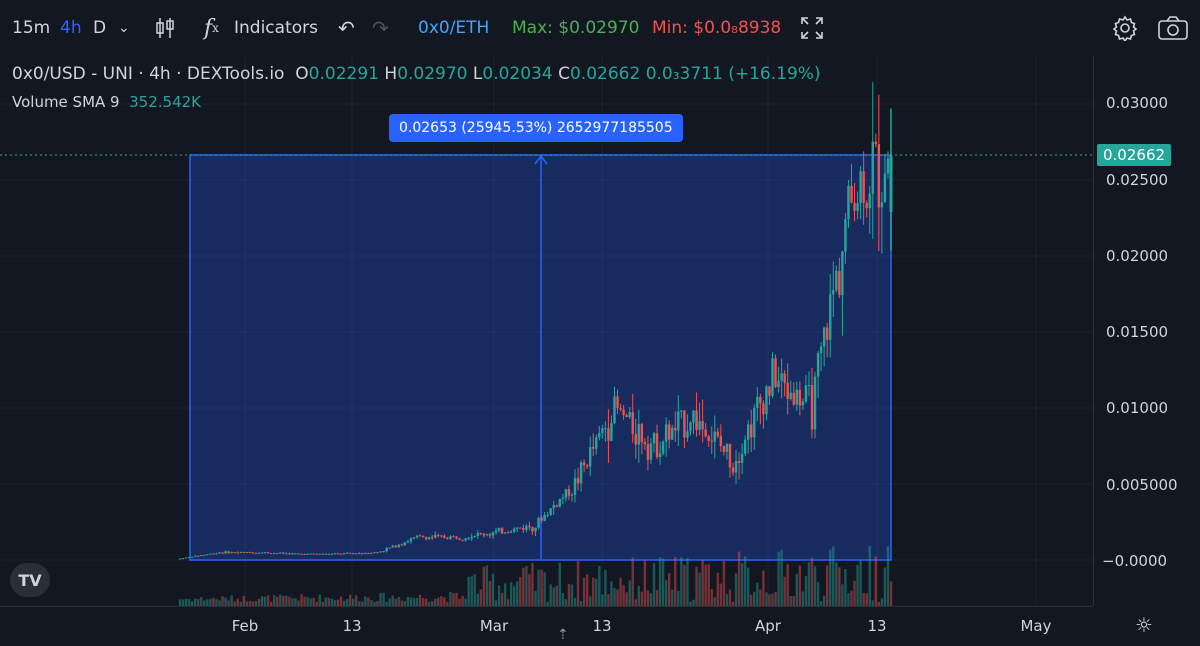 The width and height of the screenshot is (1200, 646). Describe the element at coordinates (346, 28) in the screenshot. I see `undo-icon: ↶` at that location.